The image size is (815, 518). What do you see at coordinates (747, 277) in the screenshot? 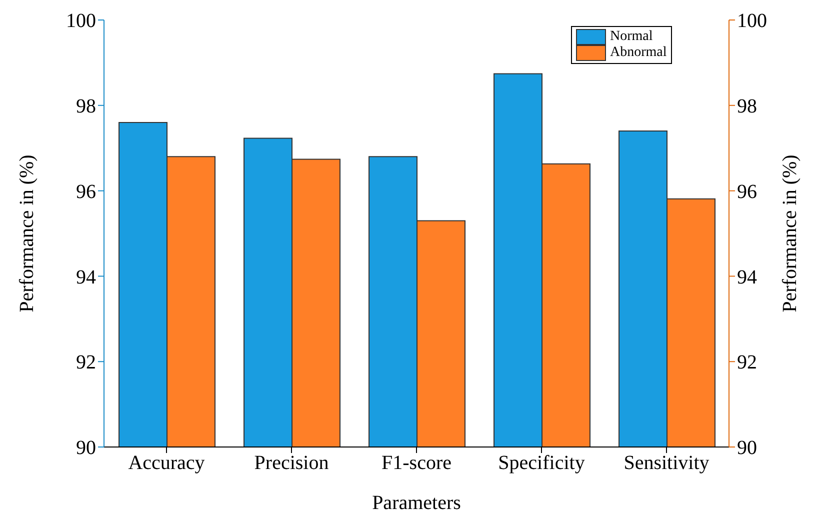
I see `y2-tick-label: 94` at bounding box center [747, 277].